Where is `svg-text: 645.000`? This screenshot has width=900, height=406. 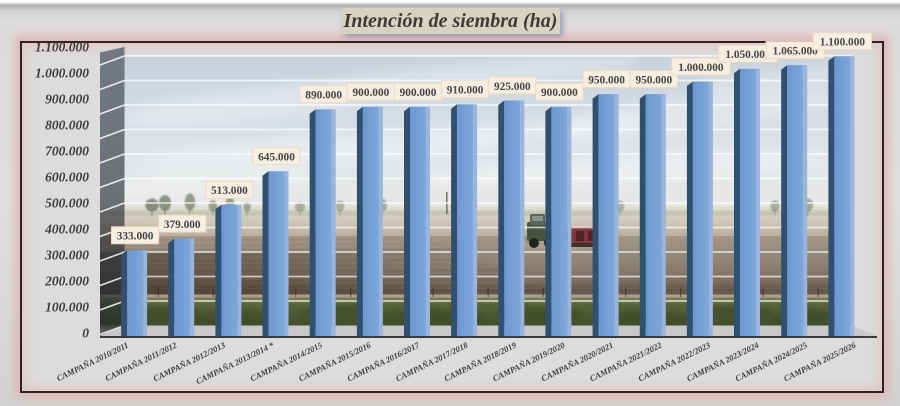 svg-text: 645.000 is located at coordinates (276, 158).